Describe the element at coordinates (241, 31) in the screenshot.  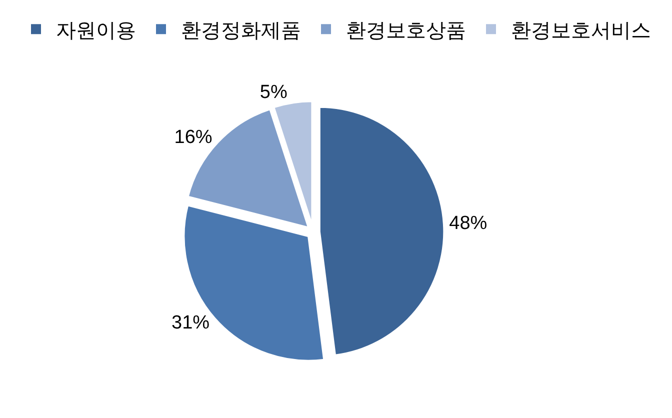
I see `legend-label: 환경정화제품` at that location.